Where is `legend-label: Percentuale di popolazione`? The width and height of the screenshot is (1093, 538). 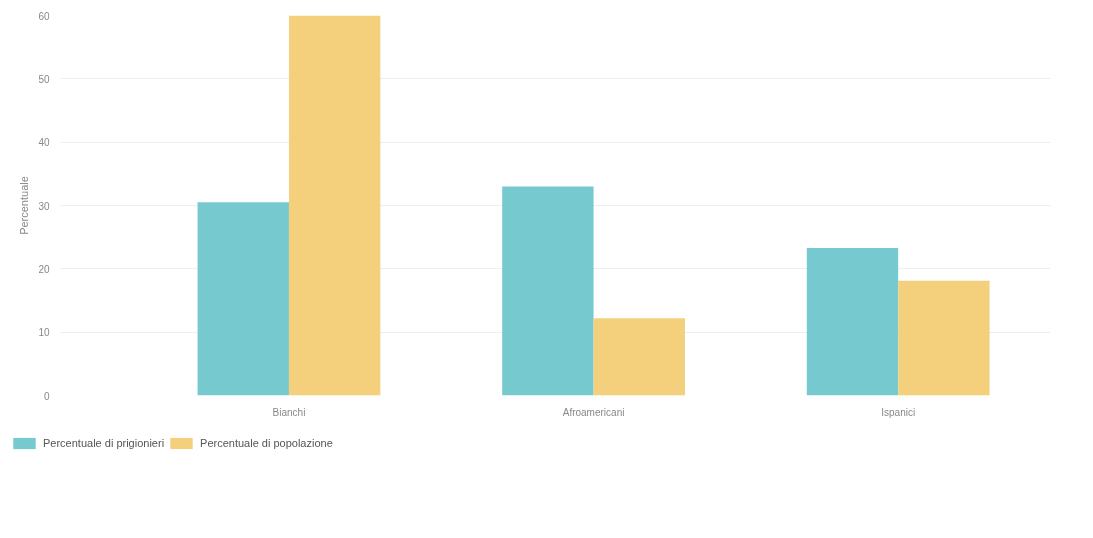 legend-label: Percentuale di popolazione is located at coordinates (266, 443).